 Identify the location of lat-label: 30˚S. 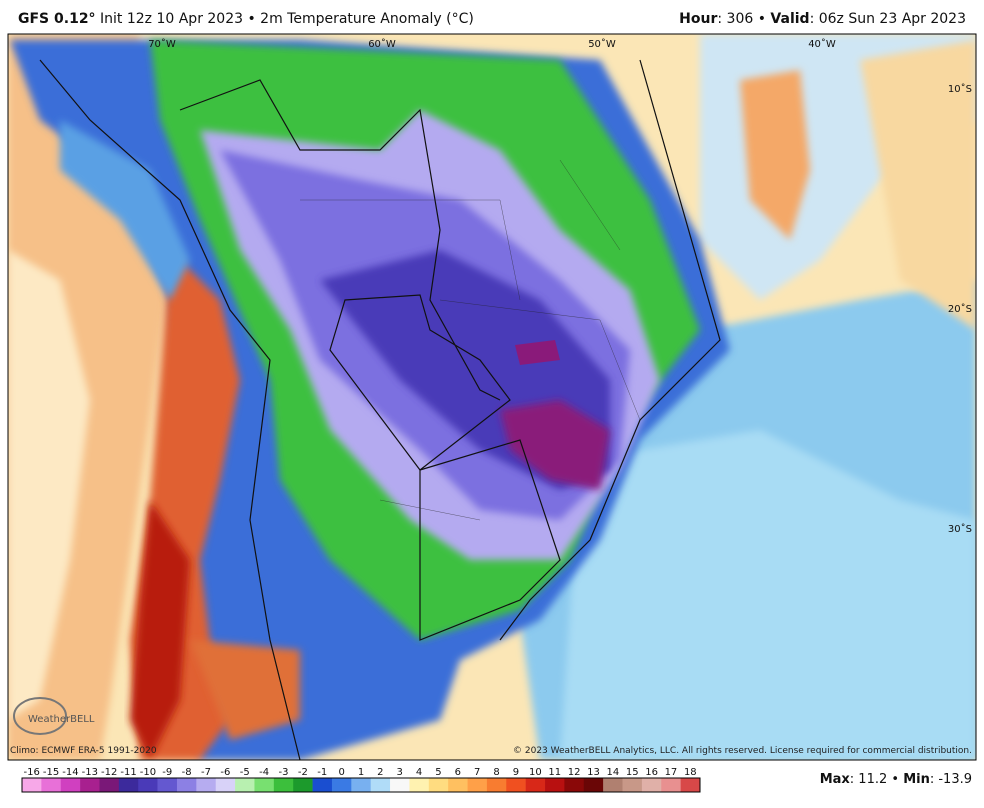
(960, 529).